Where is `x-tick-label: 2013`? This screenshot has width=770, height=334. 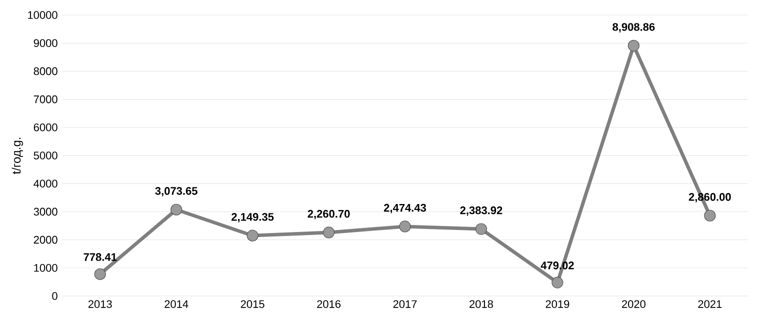
x-tick-label: 2013 is located at coordinates (100, 304).